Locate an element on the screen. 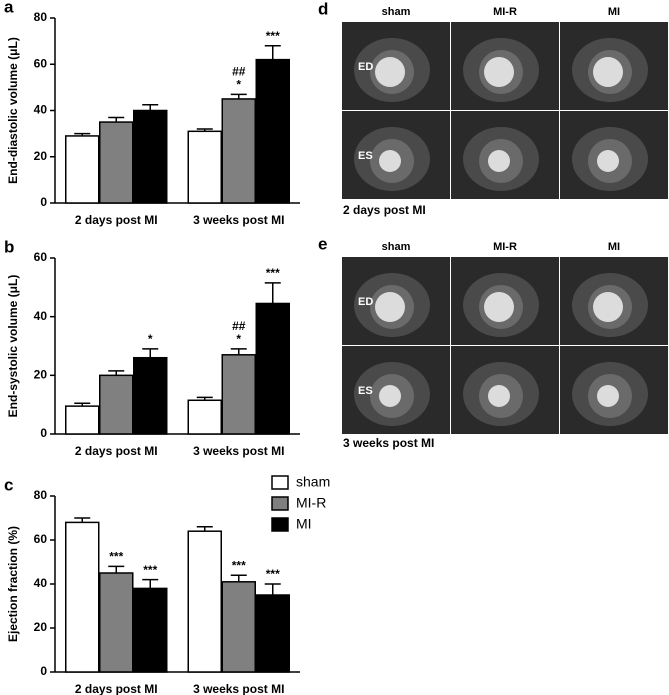 Image resolution: width=669 pixels, height=695 pixels. y-axis-label: End-systolic volume (μL) is located at coordinates (13, 346).